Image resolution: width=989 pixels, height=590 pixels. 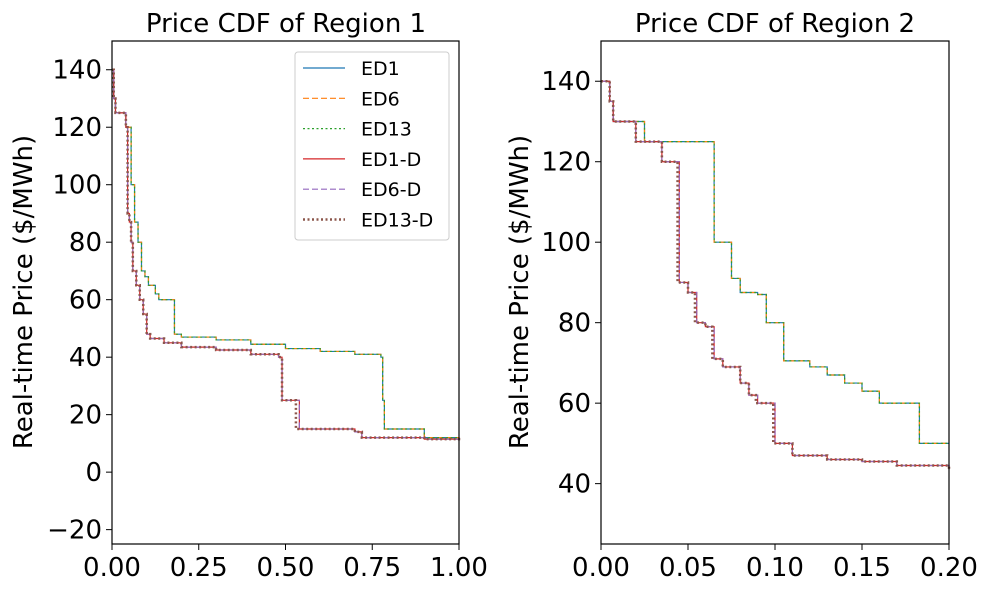 What do you see at coordinates (862, 568) in the screenshot?
I see `x-tick-label: 0.15` at bounding box center [862, 568].